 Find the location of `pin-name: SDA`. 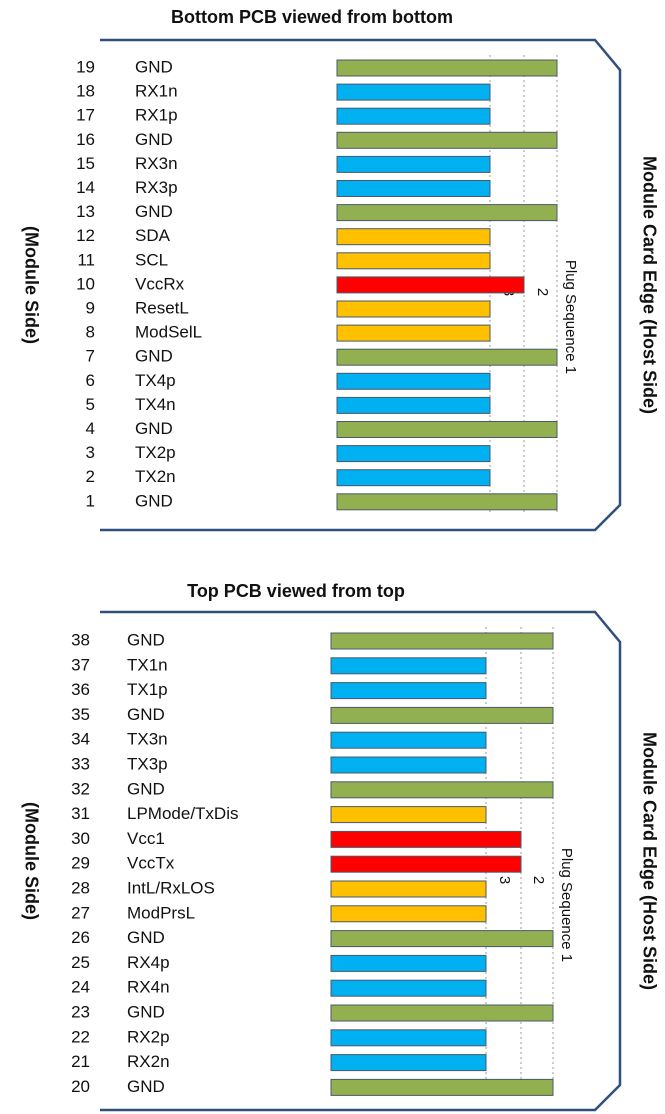

pin-name: SDA is located at coordinates (153, 235).